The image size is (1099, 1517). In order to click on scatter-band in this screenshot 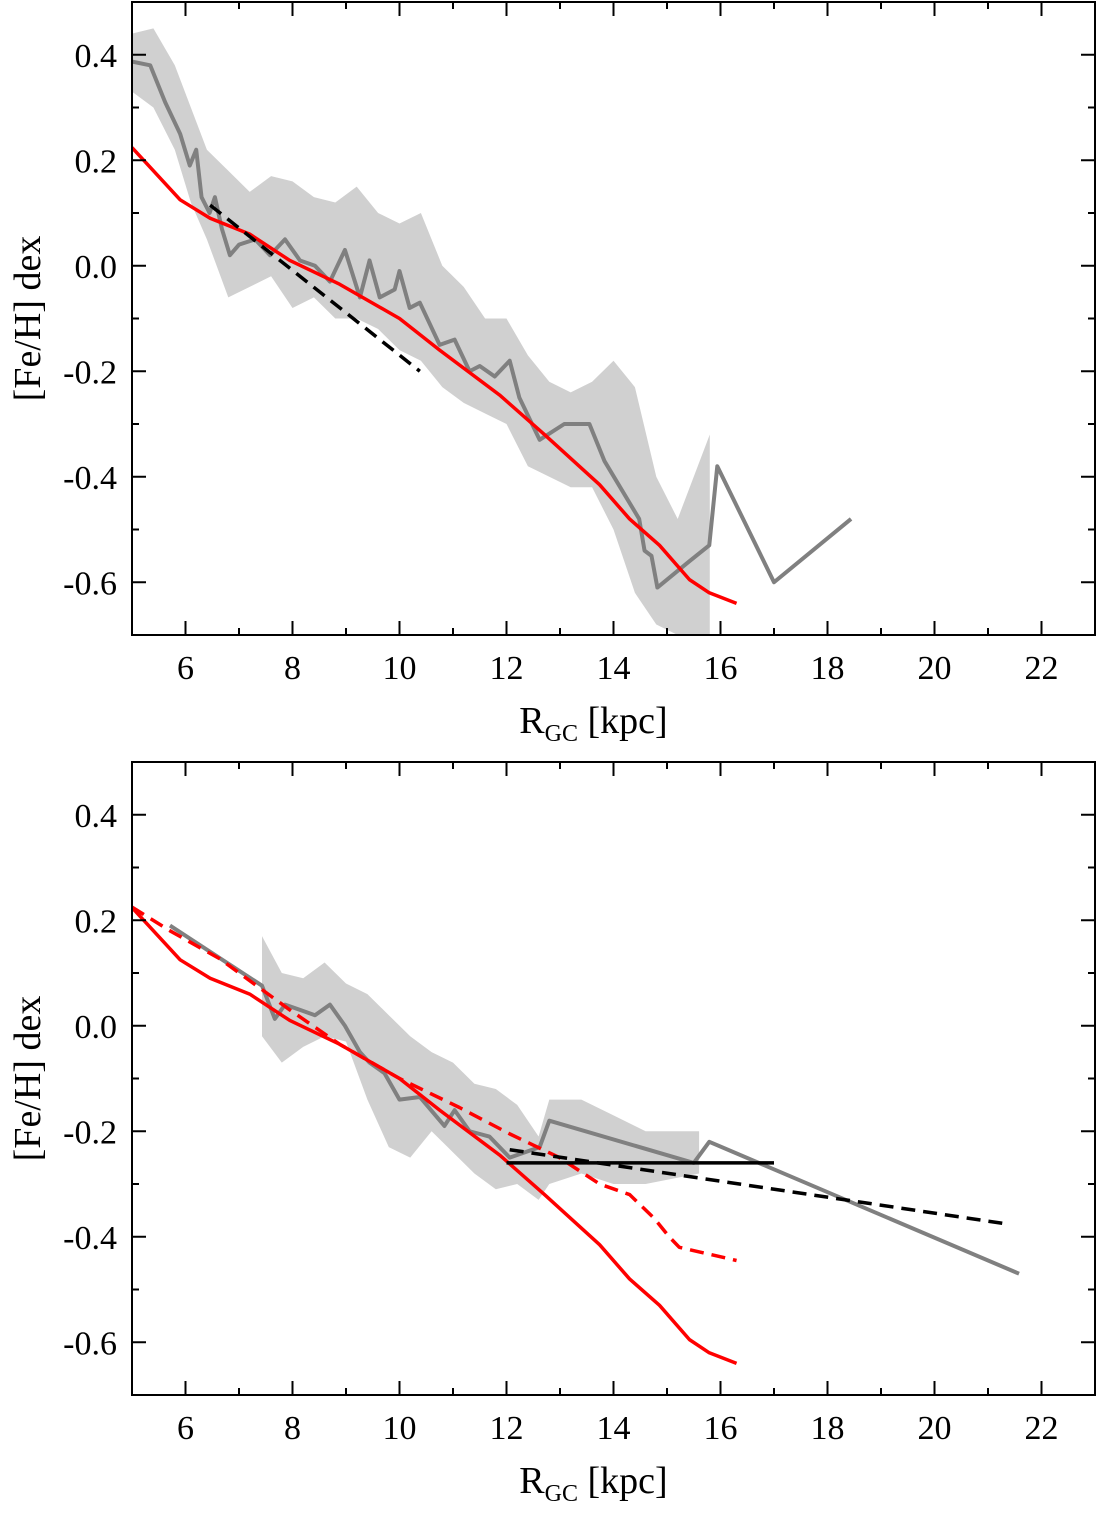, I will do `click(481, 1068)`.